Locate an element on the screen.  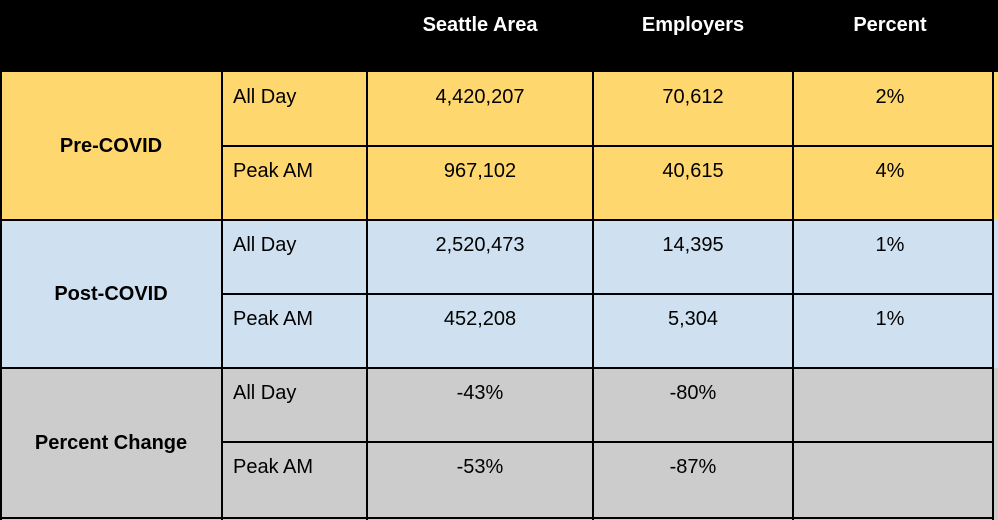
group-label-pre-covid: Pre-COVID is located at coordinates (111, 145).